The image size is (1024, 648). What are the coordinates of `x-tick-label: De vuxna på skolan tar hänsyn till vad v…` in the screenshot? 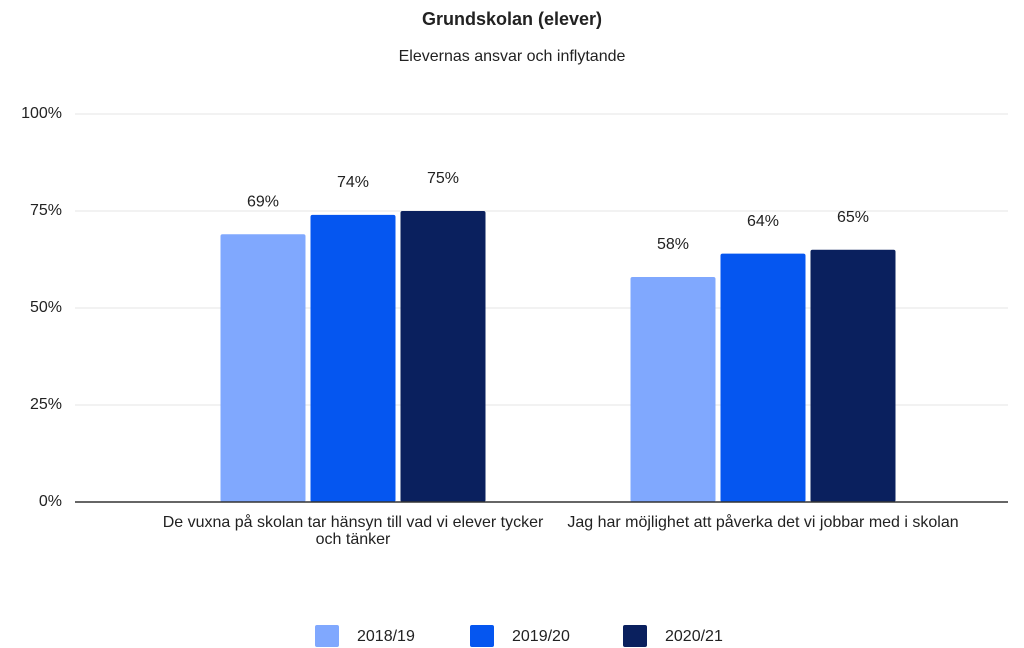 It's located at (353, 531).